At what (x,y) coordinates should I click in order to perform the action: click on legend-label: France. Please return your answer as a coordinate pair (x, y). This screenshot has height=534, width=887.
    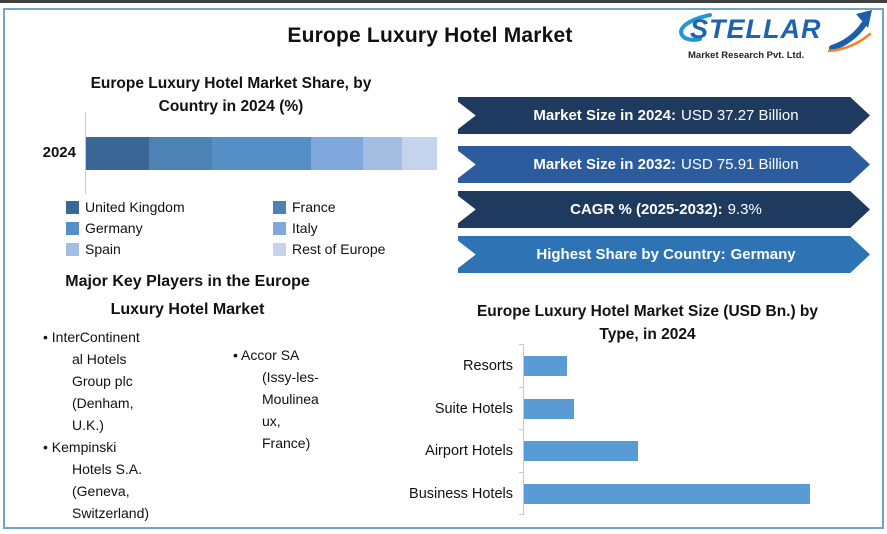
    Looking at the image, I should click on (314, 207).